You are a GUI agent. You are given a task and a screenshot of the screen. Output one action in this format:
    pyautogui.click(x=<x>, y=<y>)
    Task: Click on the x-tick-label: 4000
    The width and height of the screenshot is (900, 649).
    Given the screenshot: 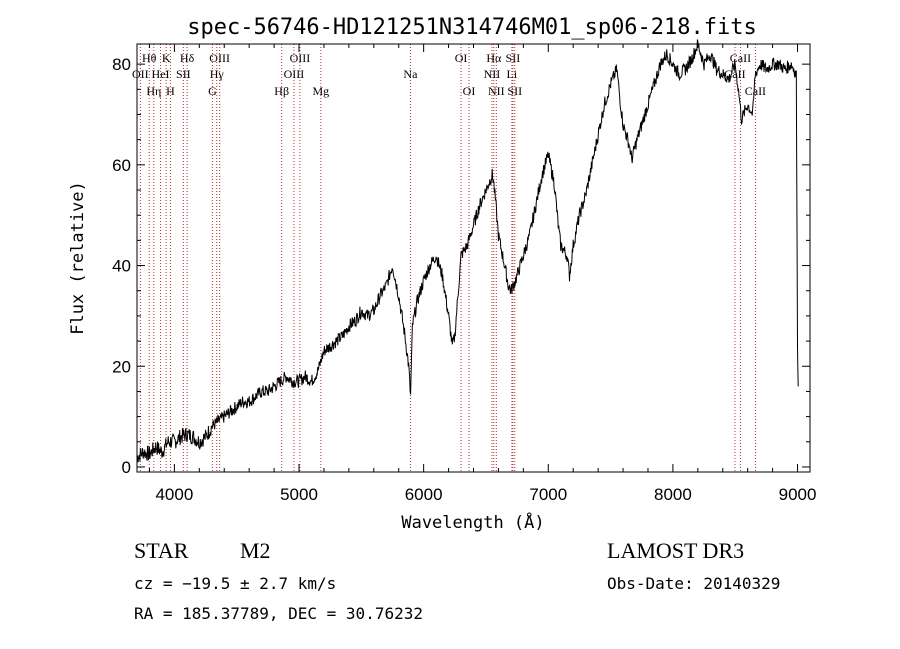 What is the action you would take?
    pyautogui.click(x=174, y=494)
    